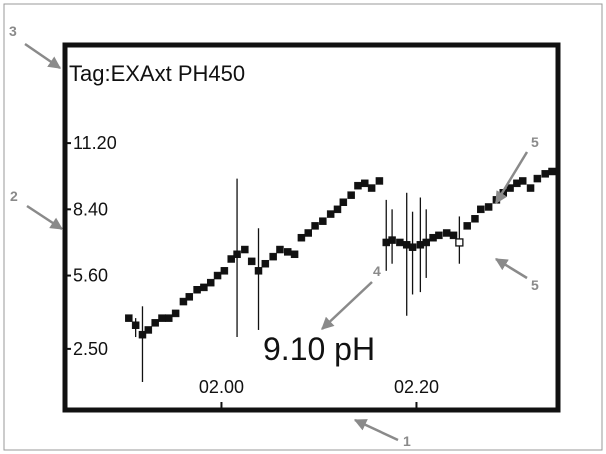  I want to click on y-axis-ticks: 11.20 8.40 5.60 2.50, so click(91, 246).